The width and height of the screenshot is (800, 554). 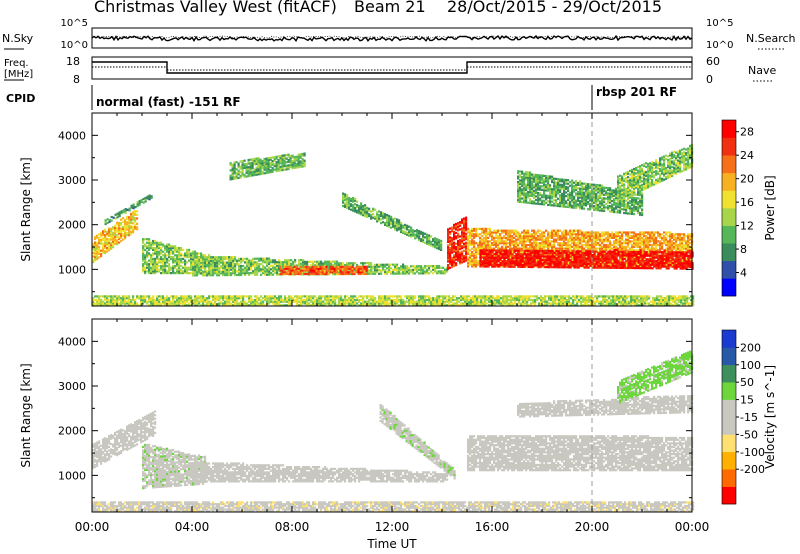 I want to click on colorbar-tick-label: 50, so click(x=747, y=382).